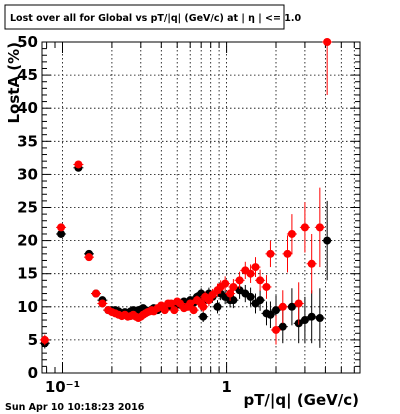 The height and width of the screenshot is (414, 400). I want to click on title-box, so click(144, 17).